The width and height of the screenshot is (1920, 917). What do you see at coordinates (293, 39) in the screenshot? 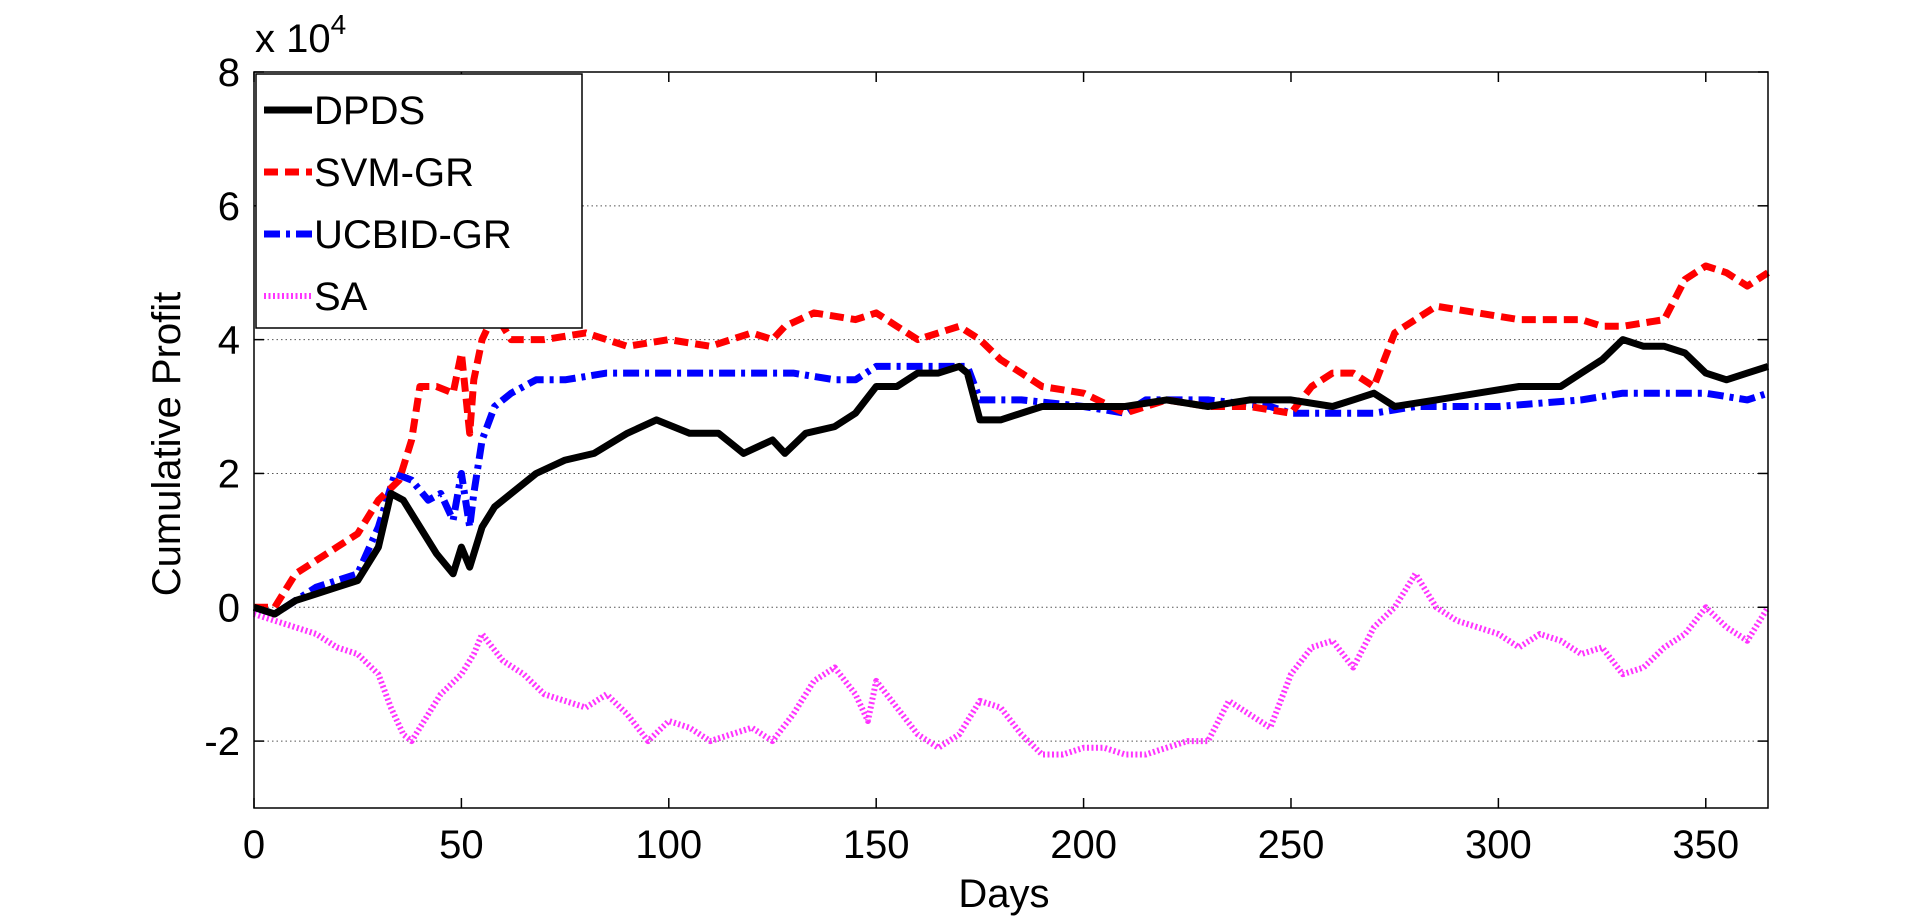
I see `y-multiplier-base: x 10` at bounding box center [293, 39].